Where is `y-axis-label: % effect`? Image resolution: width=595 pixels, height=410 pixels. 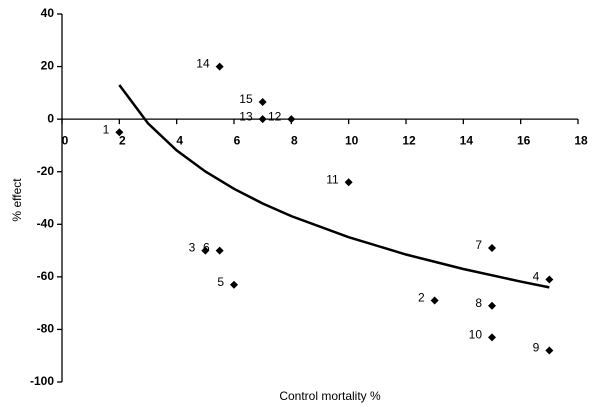 y-axis-label: % effect is located at coordinates (17, 200).